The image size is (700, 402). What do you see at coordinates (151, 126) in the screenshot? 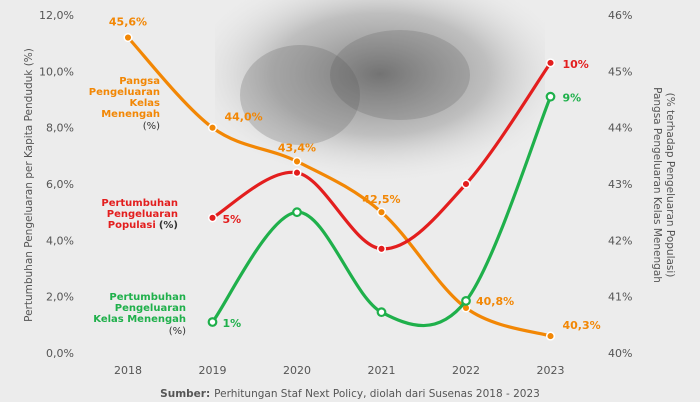
I see `legend-unit-orange: (%)` at bounding box center [151, 126].